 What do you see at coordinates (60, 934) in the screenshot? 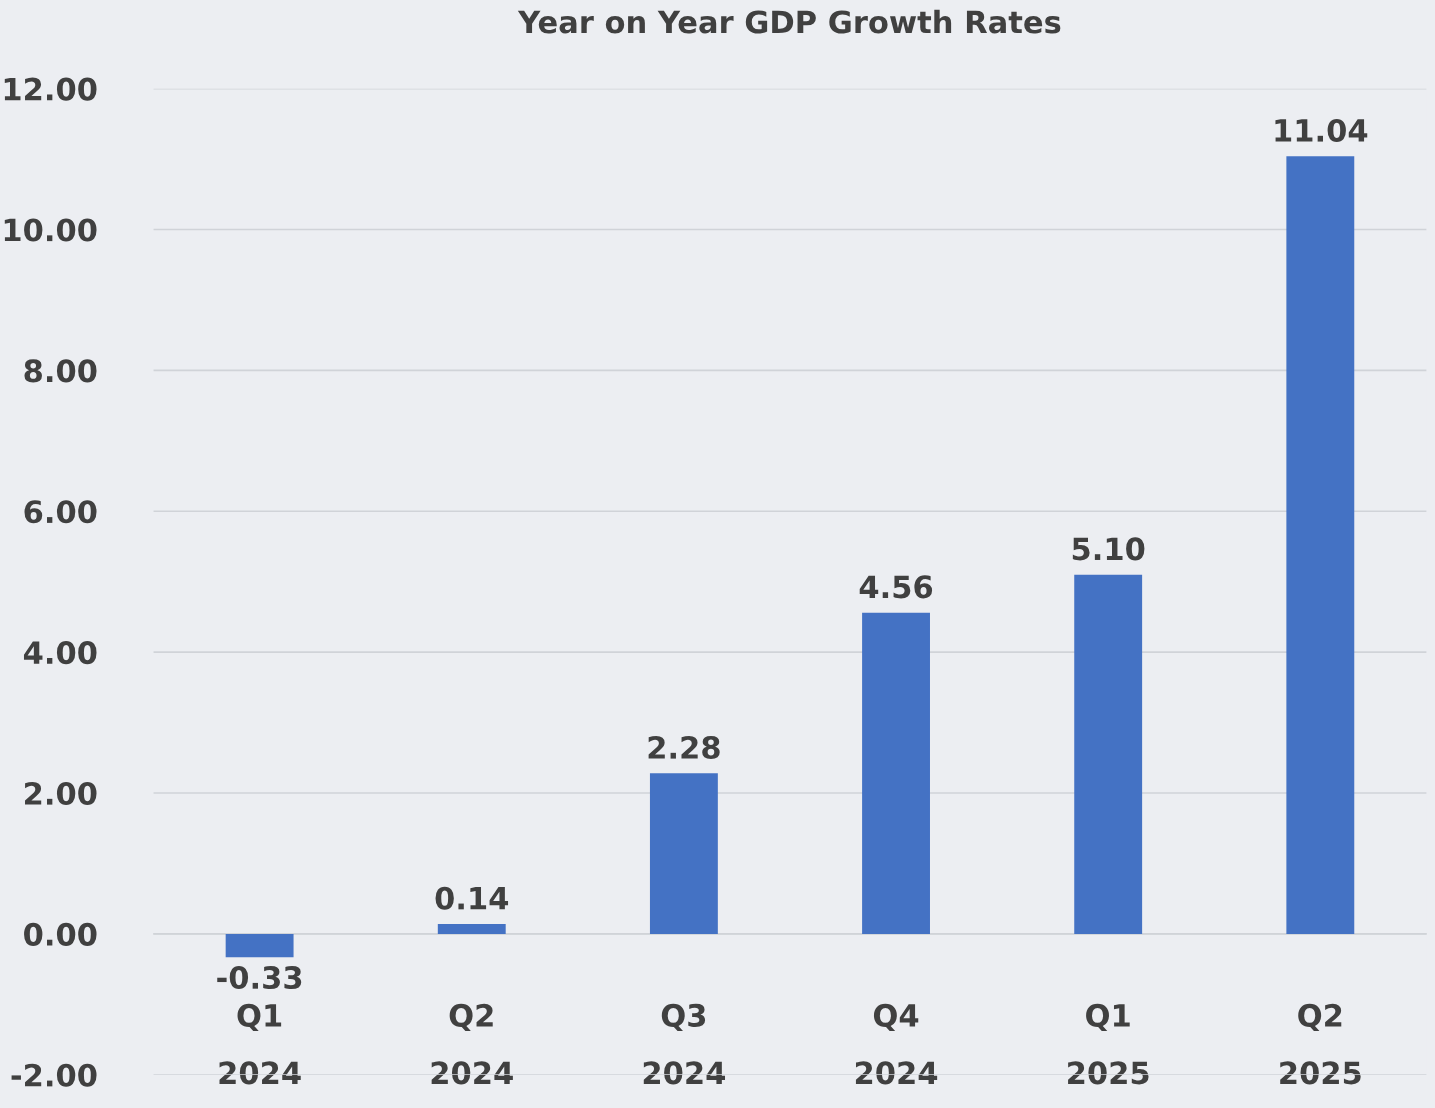
I see `y-tick-label: 0.00` at bounding box center [60, 934].